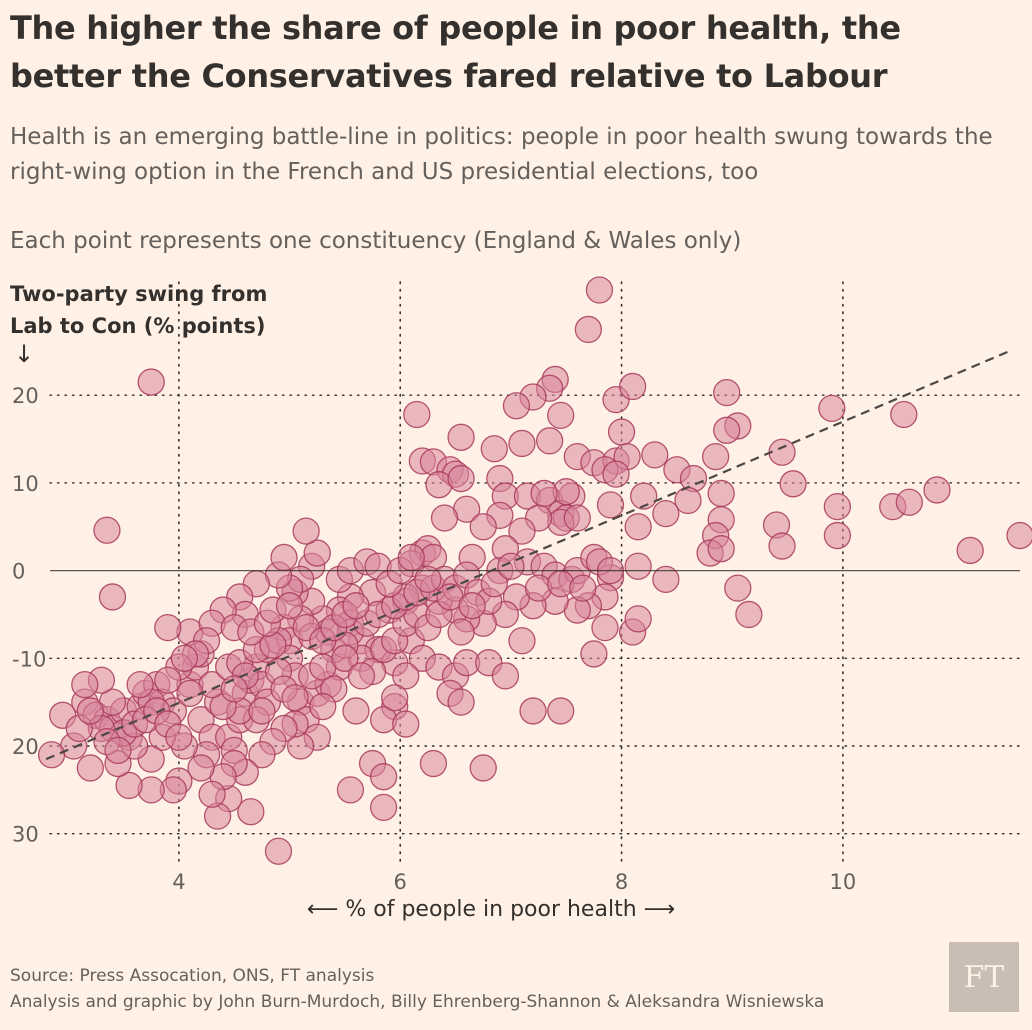 The image size is (1032, 1030). What do you see at coordinates (138, 326) in the screenshot?
I see `y-axis-label-line2: Lab to Con (% points)` at bounding box center [138, 326].